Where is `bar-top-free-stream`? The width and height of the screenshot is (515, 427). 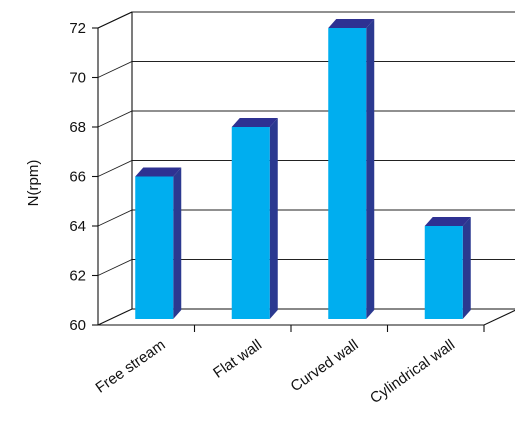 bar-top-free-stream is located at coordinates (158, 172).